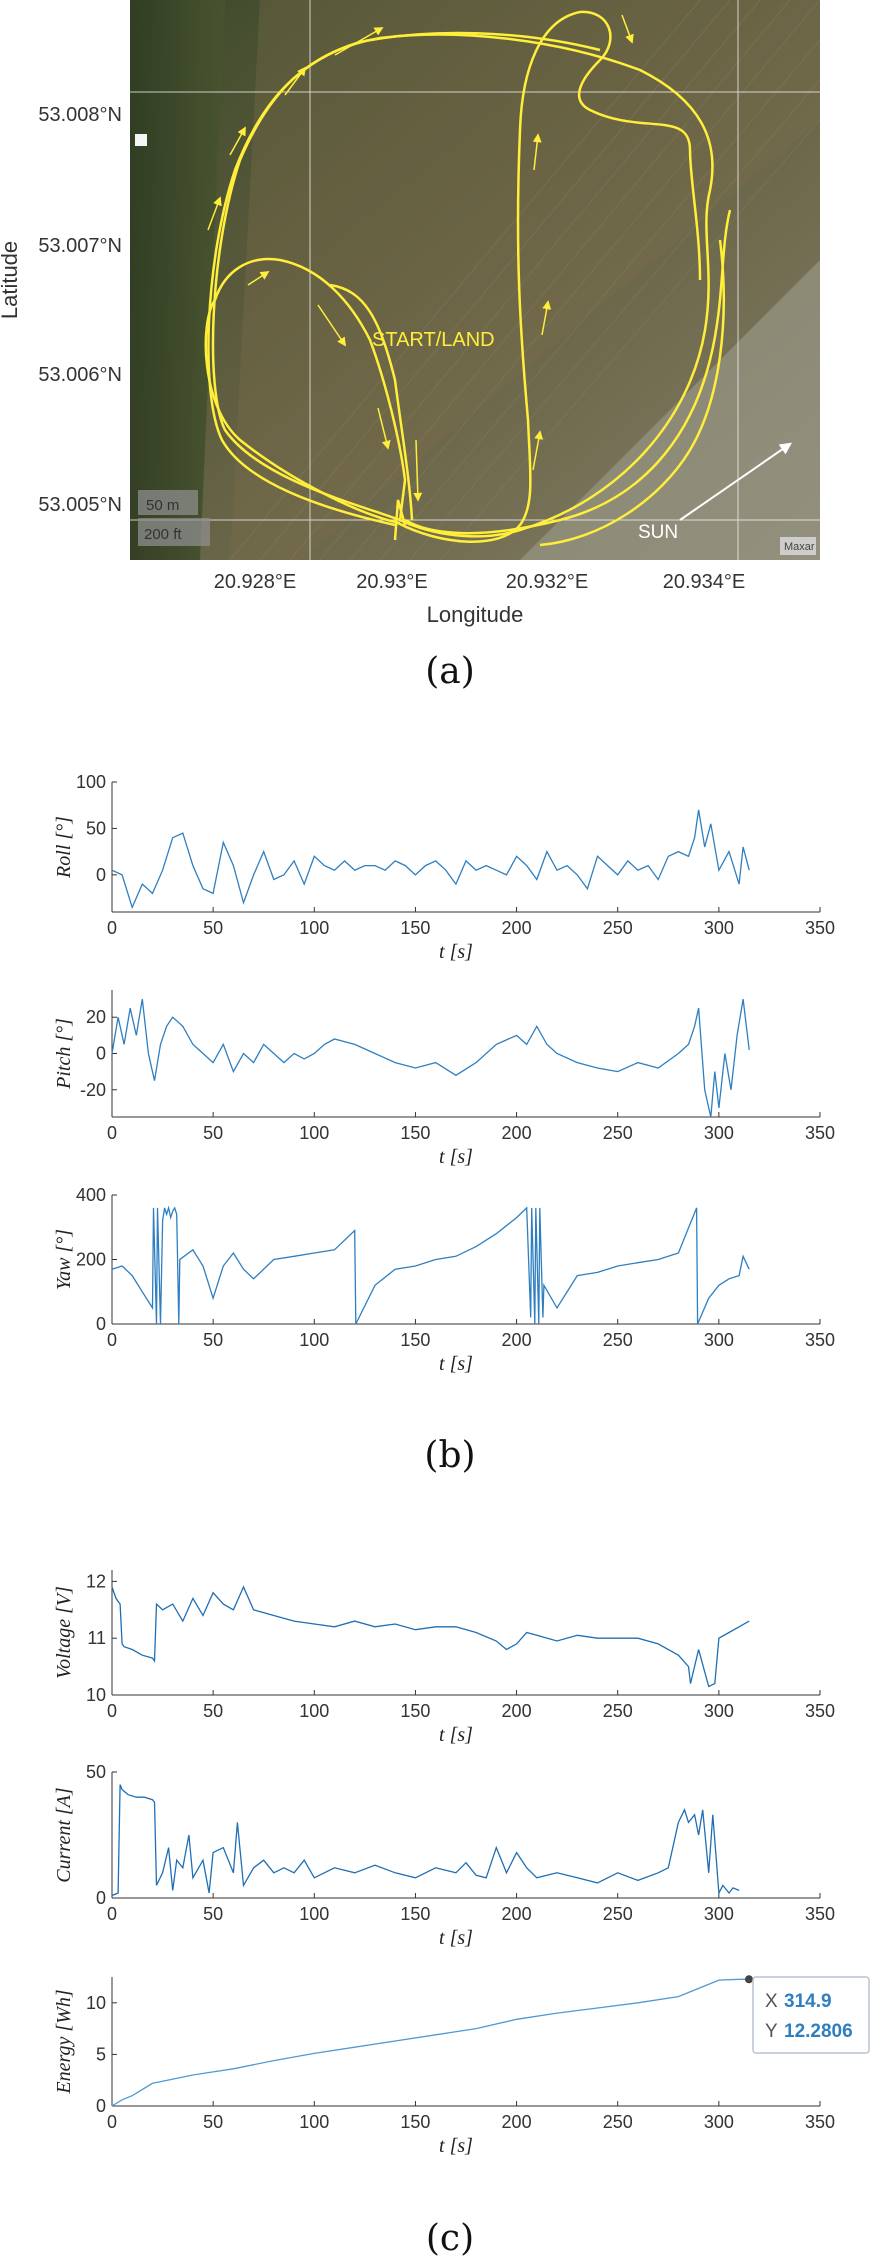 This screenshot has height=2258, width=875. What do you see at coordinates (64, 847) in the screenshot?
I see `y-axis-label: Roll [°]` at bounding box center [64, 847].